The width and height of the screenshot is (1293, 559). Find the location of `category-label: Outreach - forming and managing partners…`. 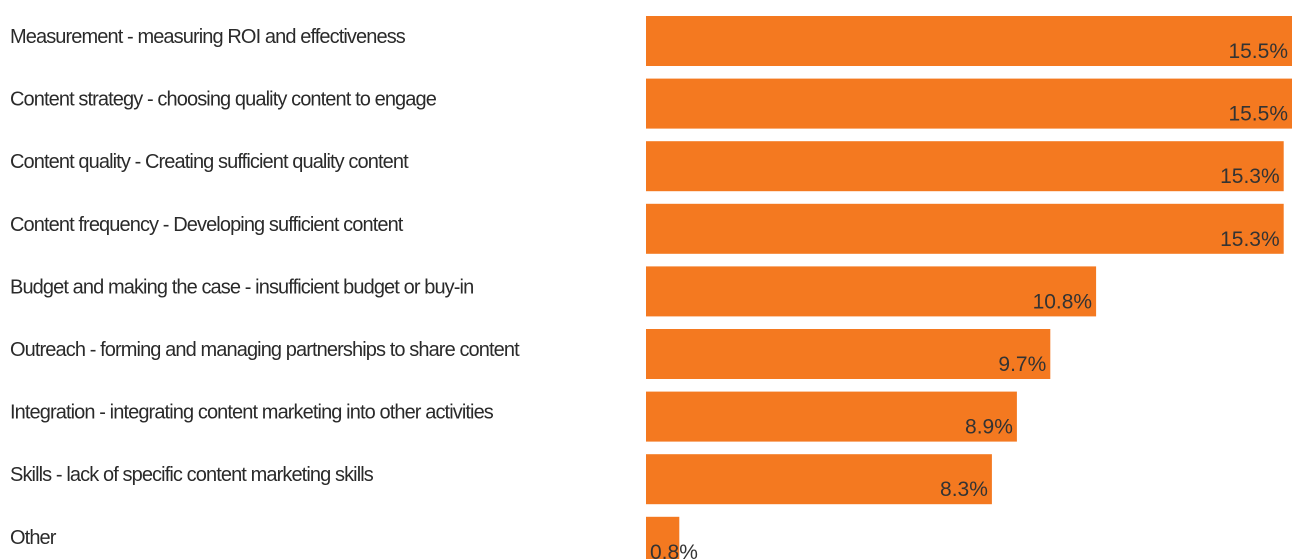

category-label: Outreach - forming and managing partners… is located at coordinates (265, 350).